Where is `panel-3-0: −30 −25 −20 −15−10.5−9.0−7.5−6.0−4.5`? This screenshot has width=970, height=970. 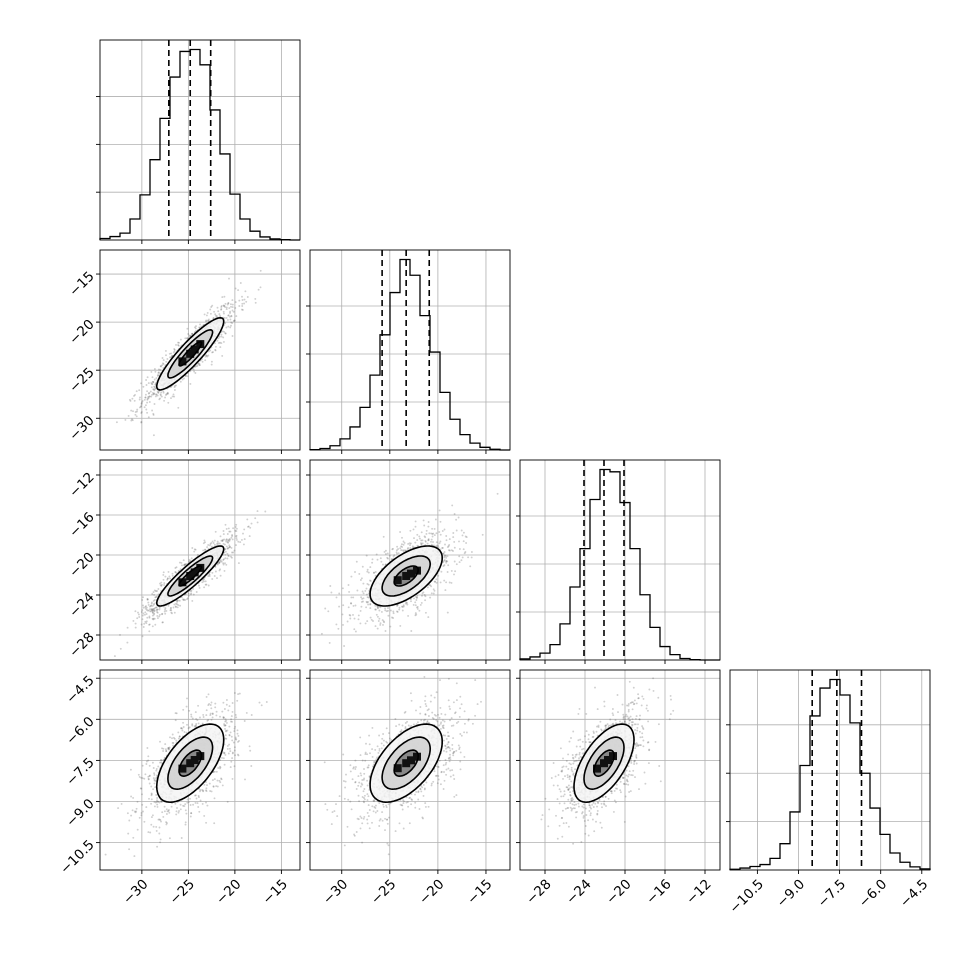
panel-3-0: −30 −25 −20 −15−10.5−9.0−7.5−6.0−4.5 is located at coordinates (179, 788).